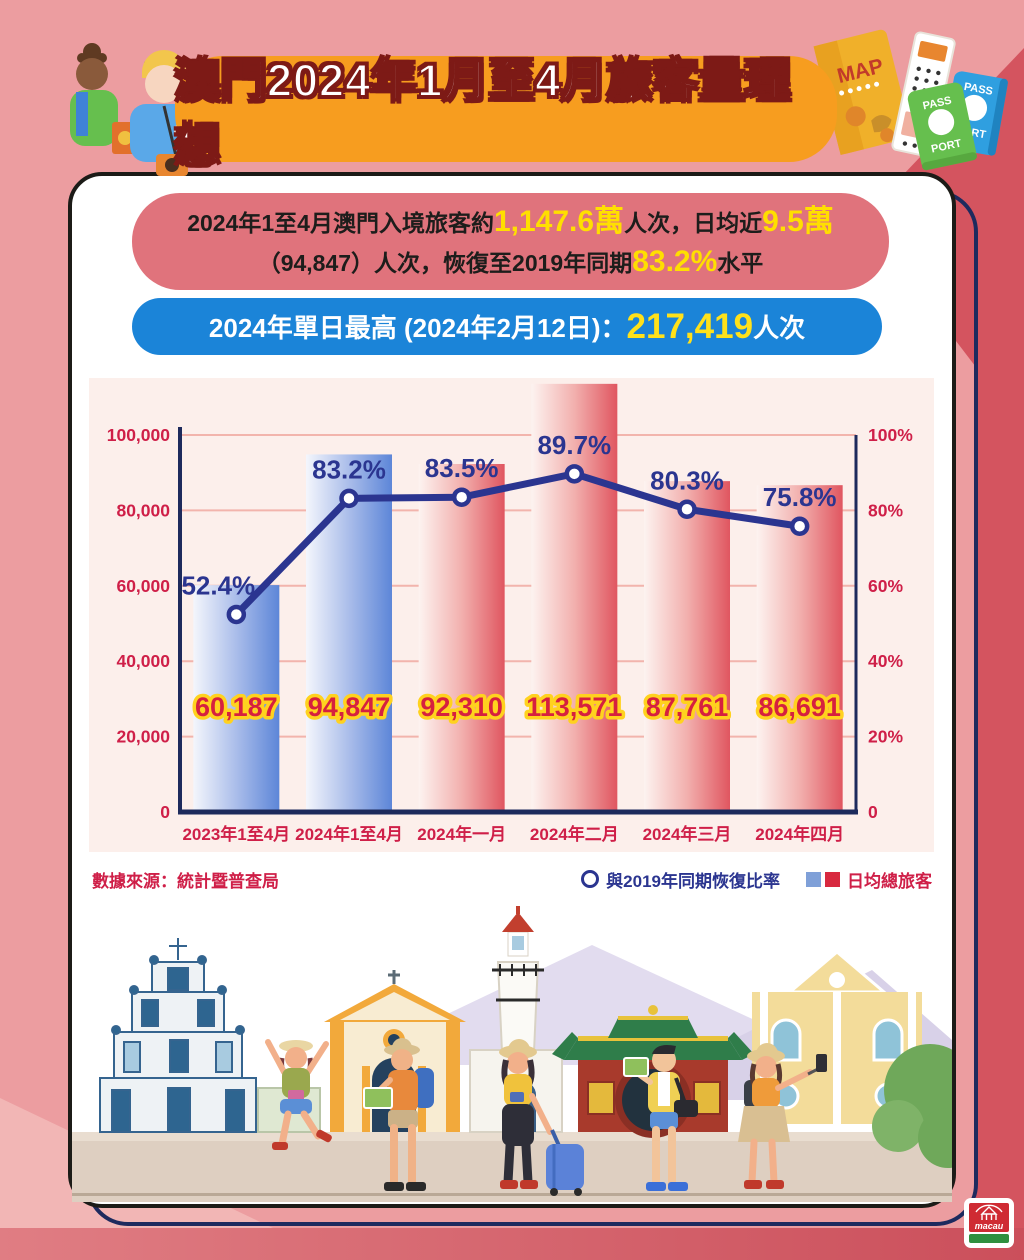 The image size is (1024, 1260). Describe the element at coordinates (445, 262) in the screenshot. I see `summary-text: （94,847）人次，恢復至2019年同期` at that location.